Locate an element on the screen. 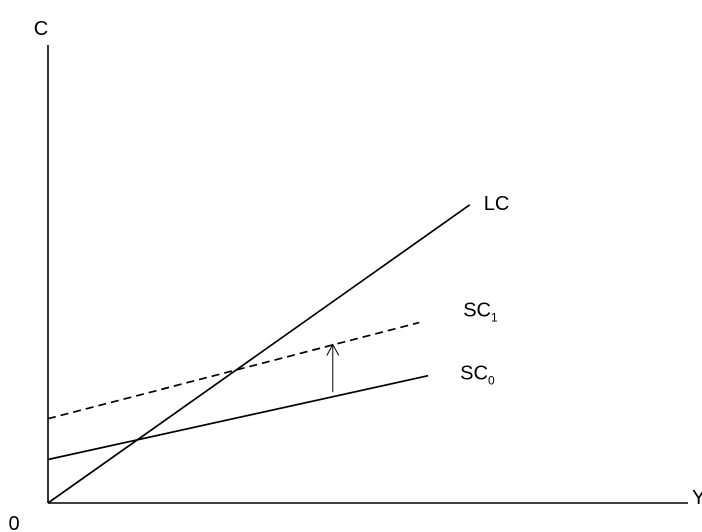 The height and width of the screenshot is (532, 702). series-label-lc: LC is located at coordinates (497, 204).